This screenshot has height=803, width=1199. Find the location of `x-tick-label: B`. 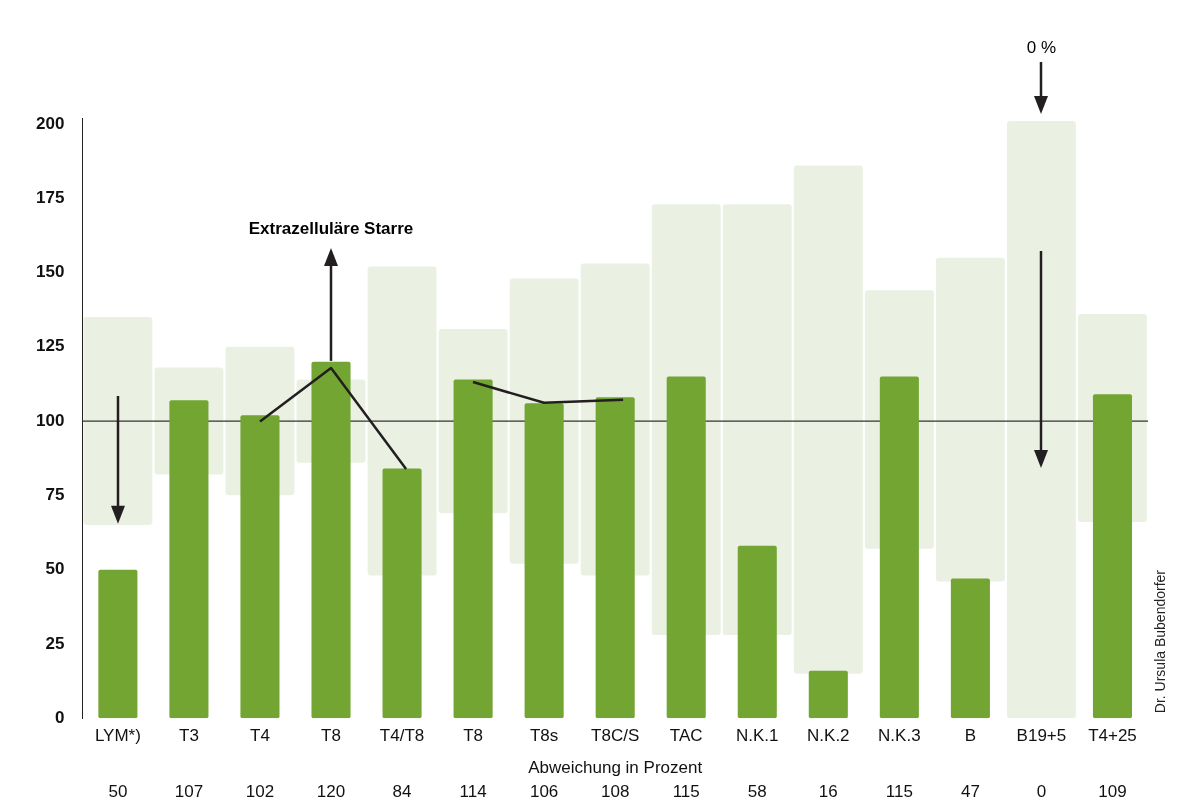

x-tick-label: B is located at coordinates (970, 736).